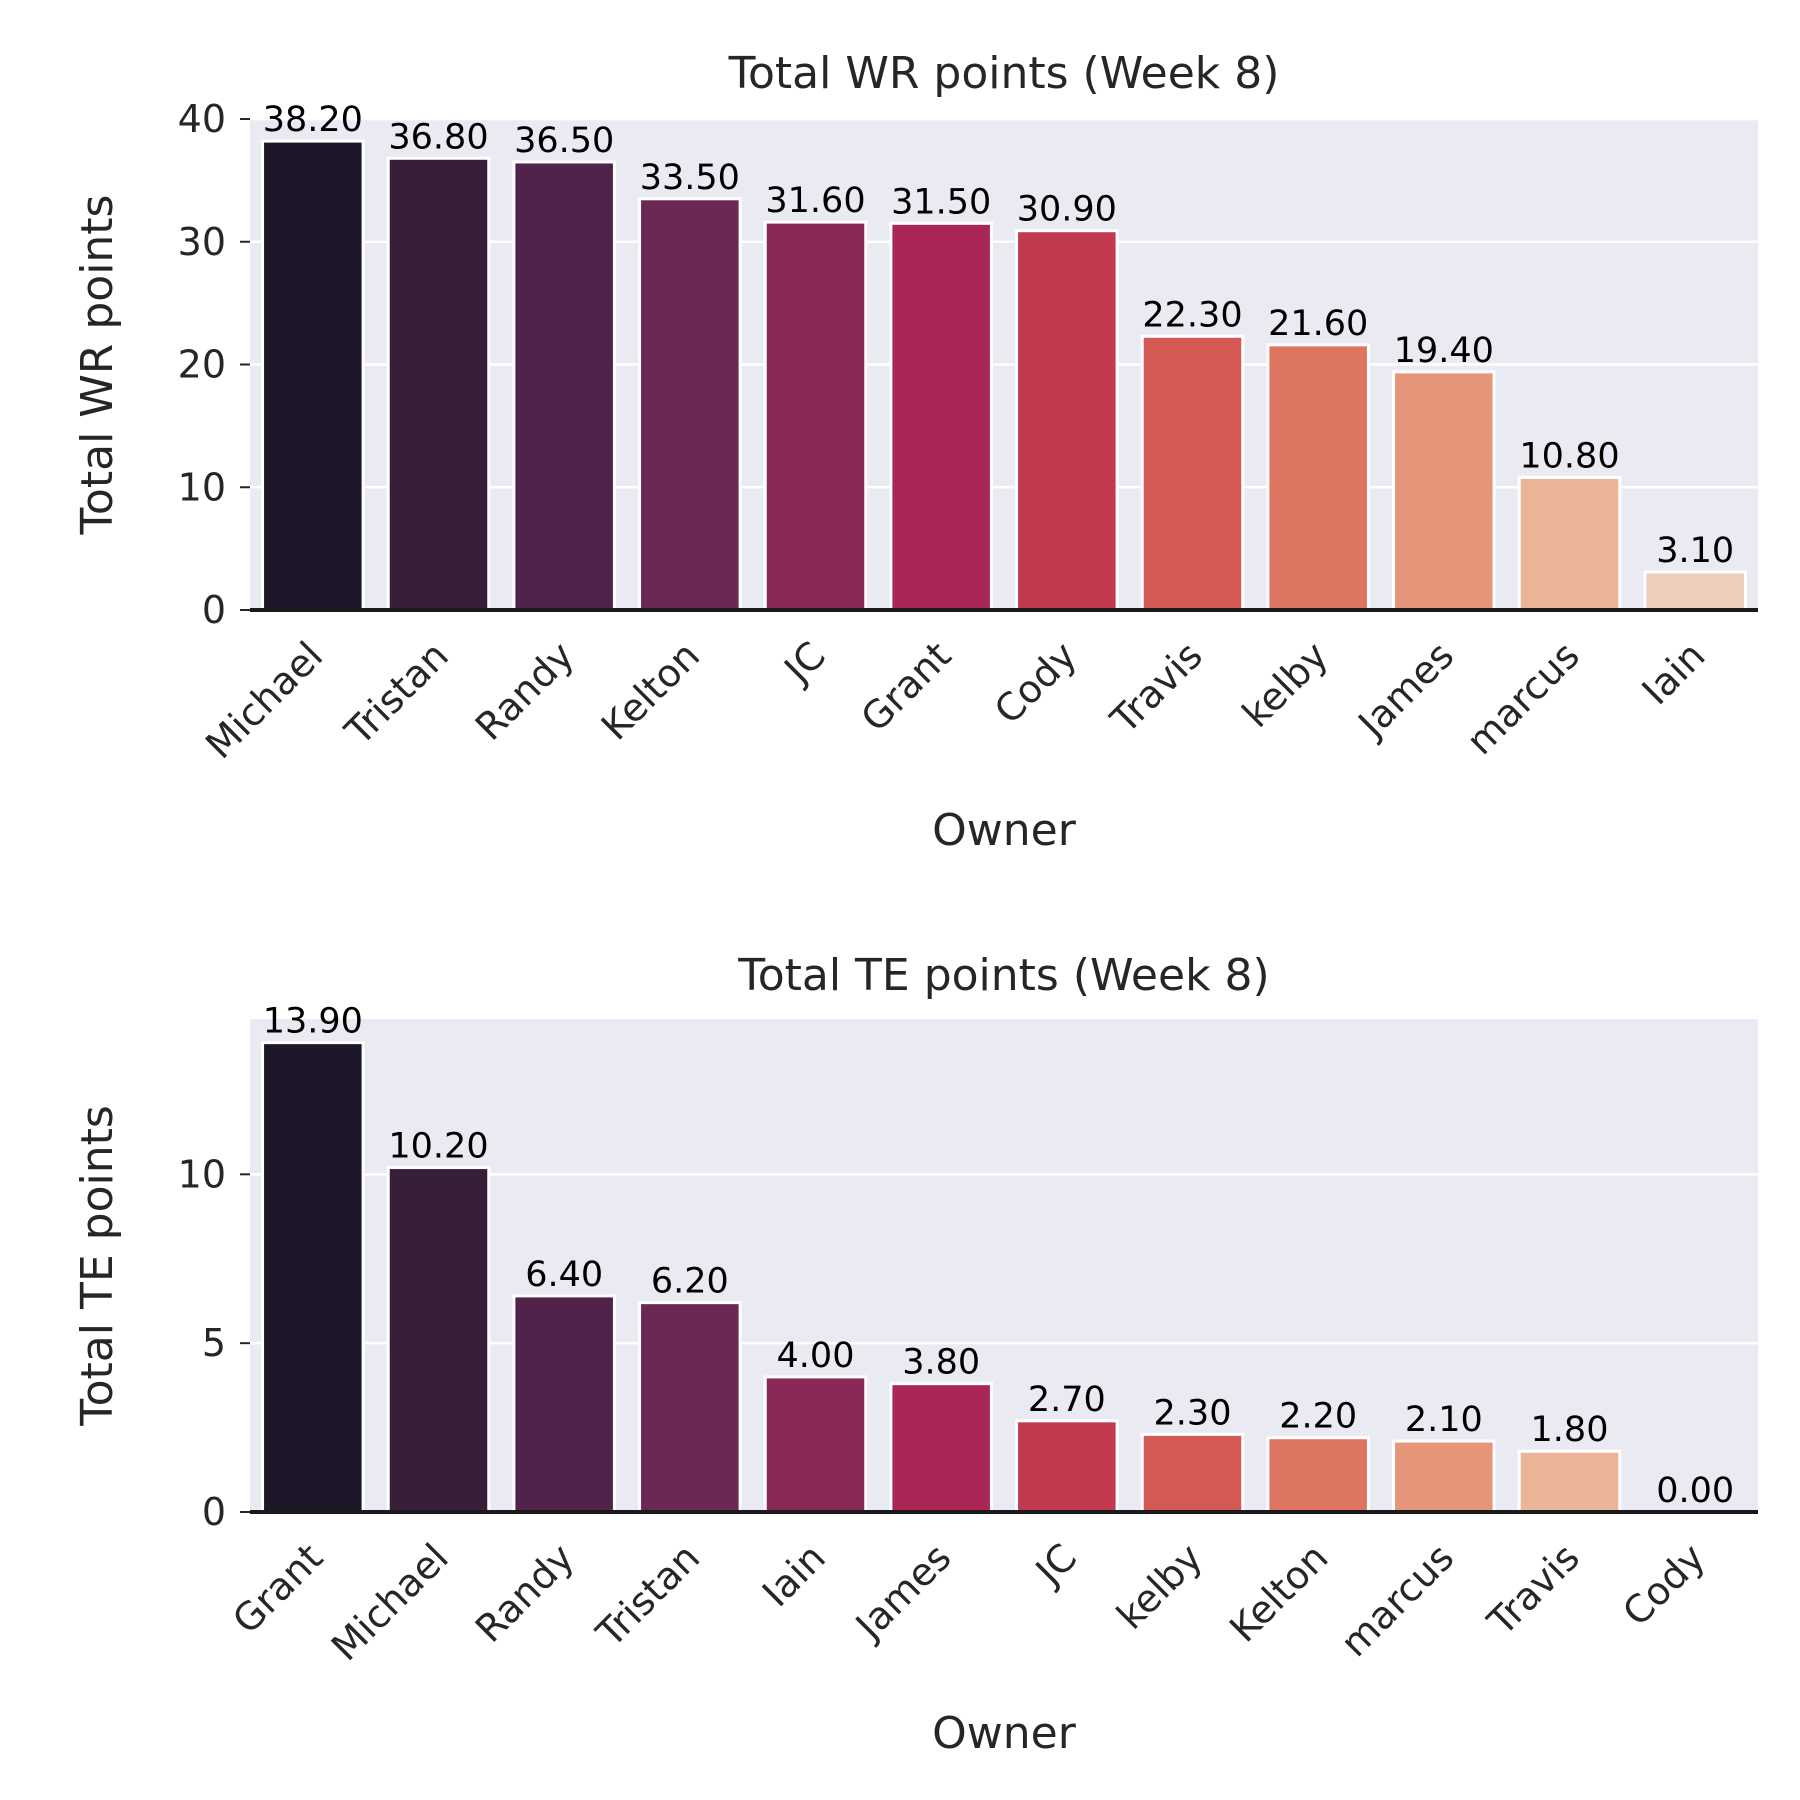 This screenshot has width=1800, height=1800. I want to click on value-label: 33.50, so click(690, 178).